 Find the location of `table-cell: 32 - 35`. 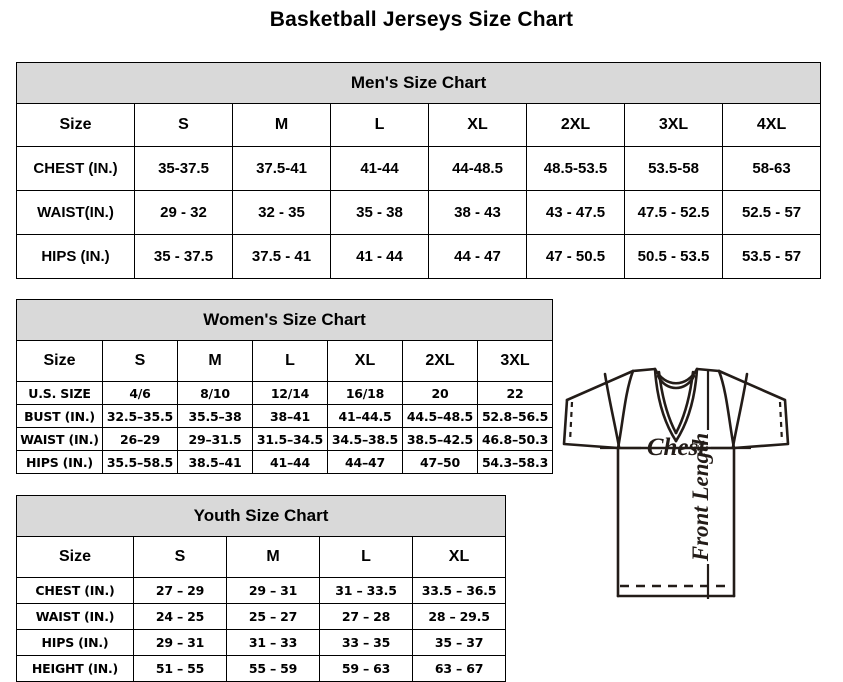

table-cell: 32 - 35 is located at coordinates (281, 212).